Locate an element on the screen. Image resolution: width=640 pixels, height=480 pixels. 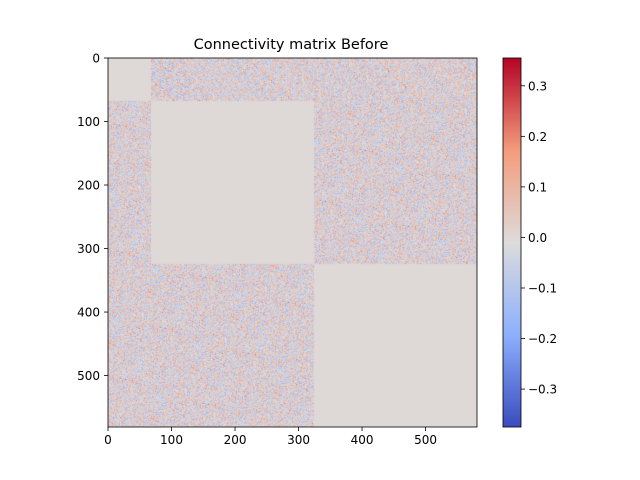
y-tick-label: 0 is located at coordinates (96, 59).